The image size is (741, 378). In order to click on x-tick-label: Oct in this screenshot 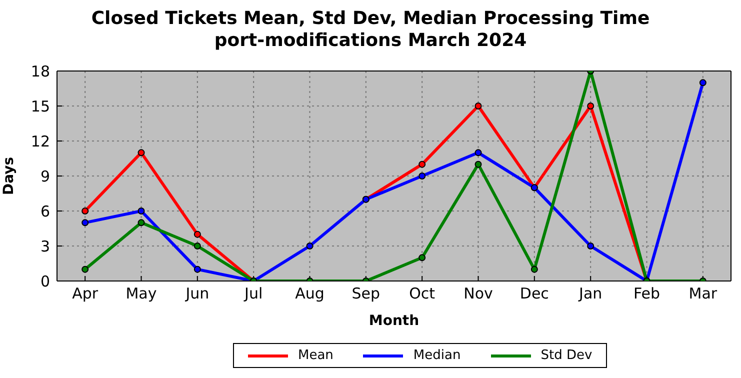, I will do `click(422, 293)`.